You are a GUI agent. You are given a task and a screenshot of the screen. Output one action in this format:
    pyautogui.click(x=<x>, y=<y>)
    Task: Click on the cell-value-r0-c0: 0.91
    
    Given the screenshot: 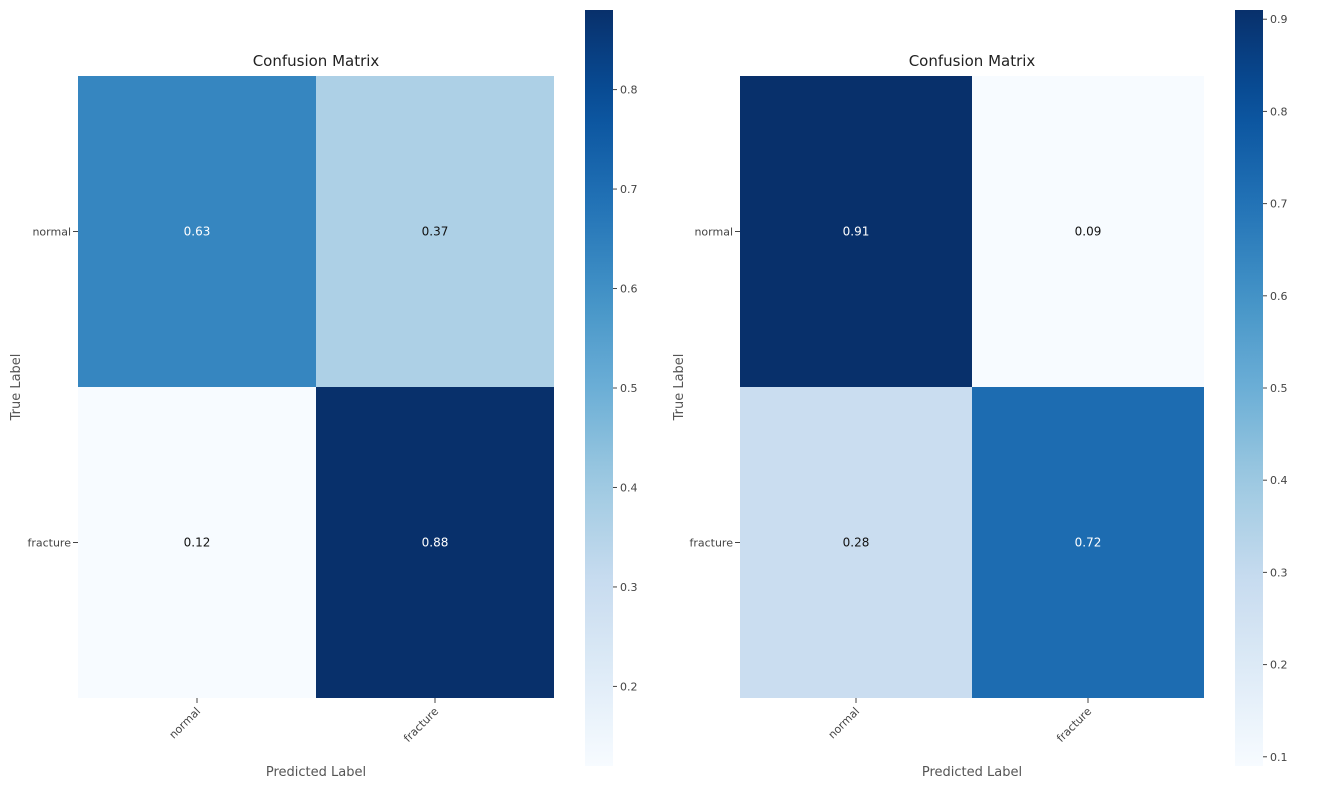 What is the action you would take?
    pyautogui.click(x=856, y=232)
    